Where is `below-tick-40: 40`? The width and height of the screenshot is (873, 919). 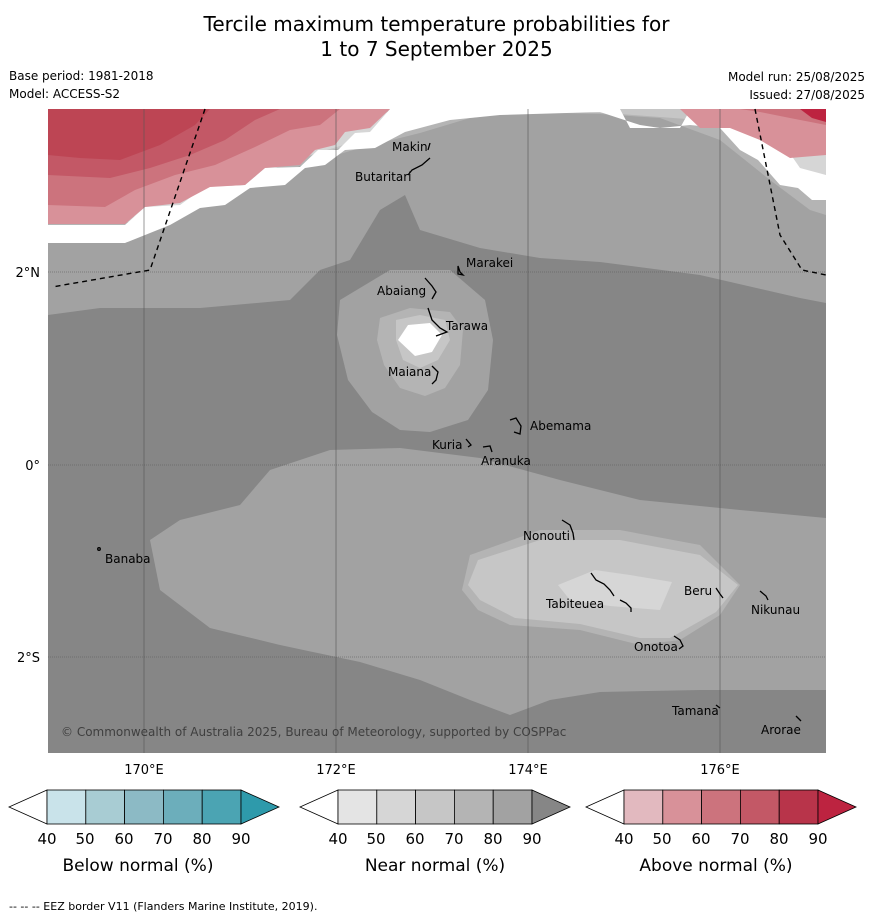 below-tick-40: 40 is located at coordinates (46, 839).